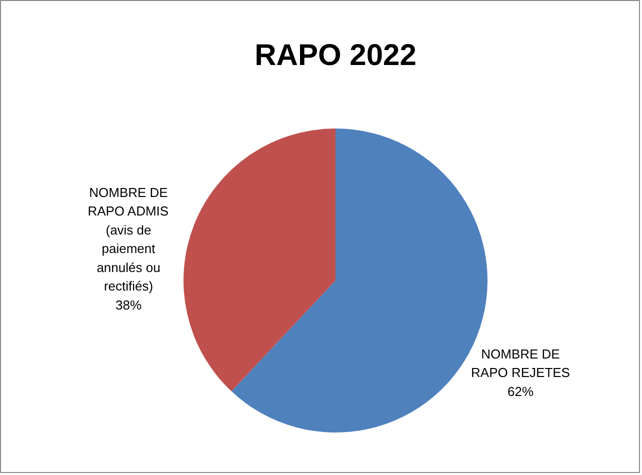  Describe the element at coordinates (520, 363) in the screenshot. I see `slice-label: NOMBRE DE RAPO REJETES` at that location.